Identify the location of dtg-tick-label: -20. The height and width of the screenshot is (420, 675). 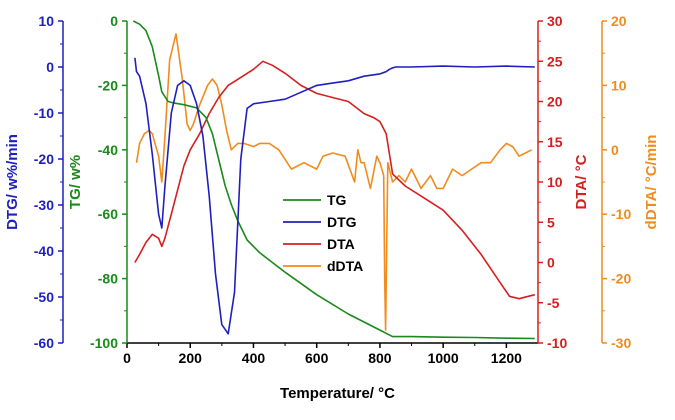
(44, 159).